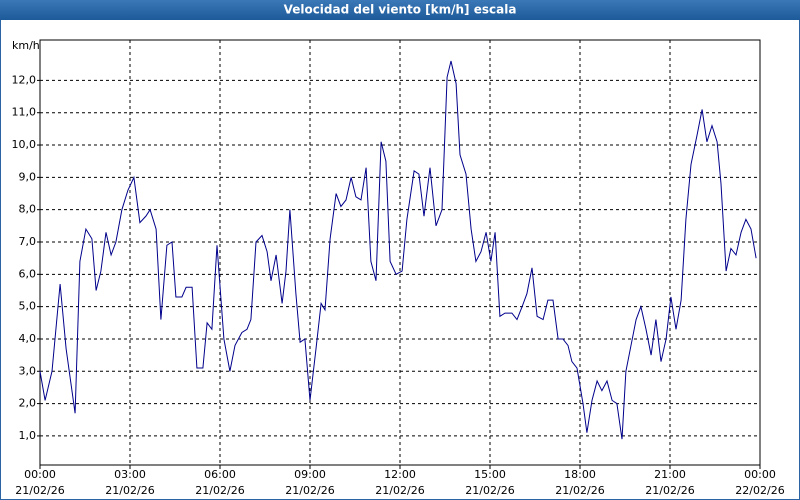  Describe the element at coordinates (28, 273) in the screenshot. I see `y-tick-label: 6,0` at that location.